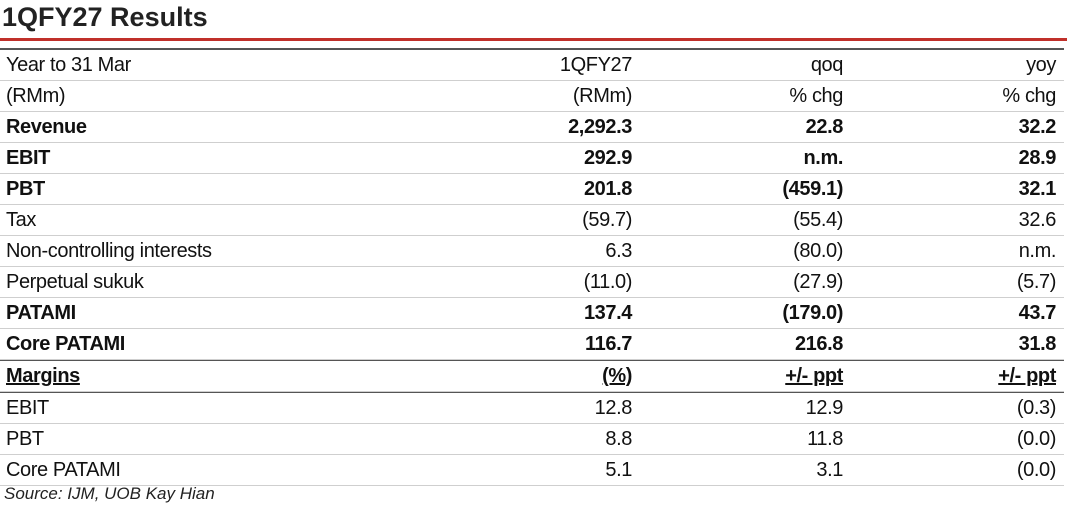 The width and height of the screenshot is (1067, 506). Describe the element at coordinates (812, 189) in the screenshot. I see `table-cell: (459.1)` at that location.